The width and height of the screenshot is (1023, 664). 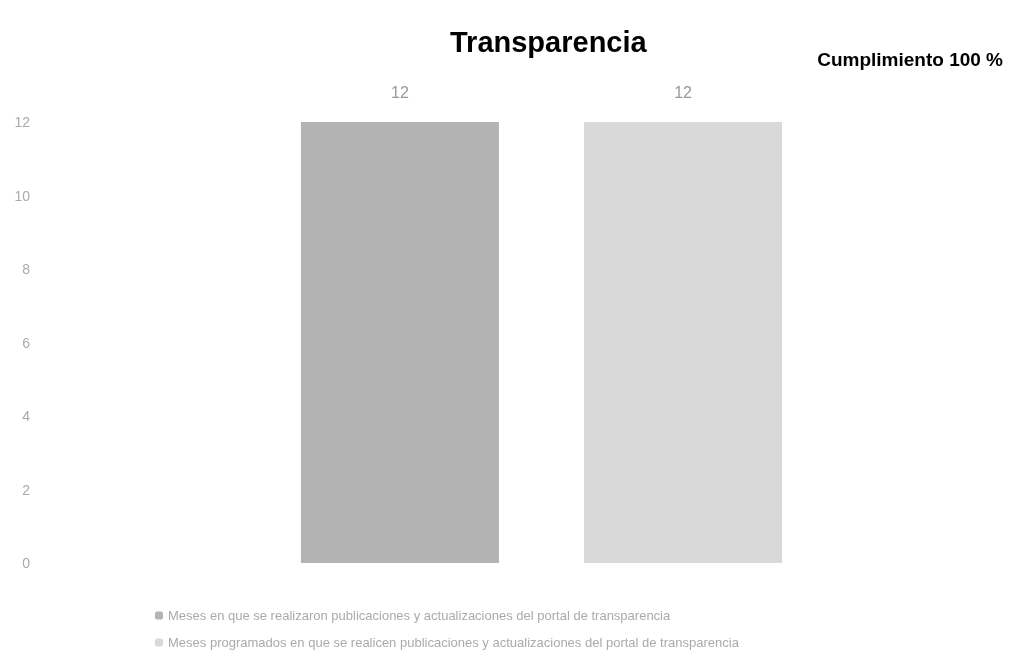 What do you see at coordinates (26, 342) in the screenshot?
I see `y-tick-label: 6` at bounding box center [26, 342].